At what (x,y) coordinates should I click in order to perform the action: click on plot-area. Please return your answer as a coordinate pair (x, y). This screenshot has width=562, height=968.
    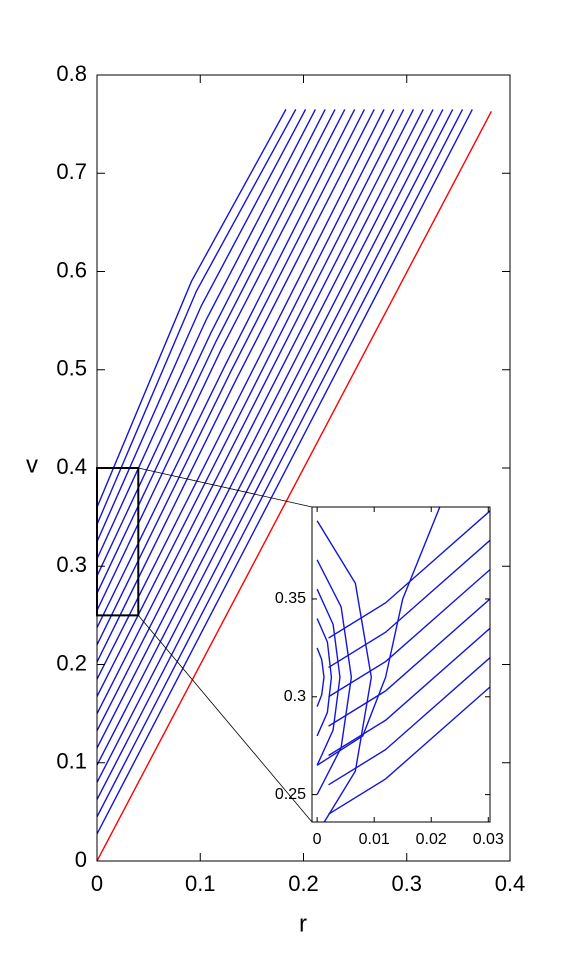
    Looking at the image, I should click on (401, 664).